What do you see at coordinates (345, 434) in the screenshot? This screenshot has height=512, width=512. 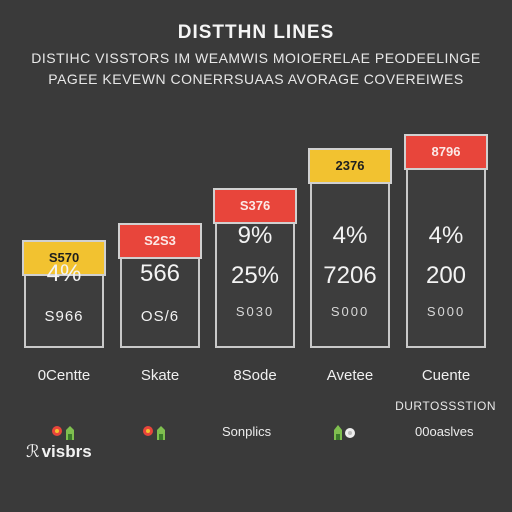 I see `green-leaf-icon` at bounding box center [345, 434].